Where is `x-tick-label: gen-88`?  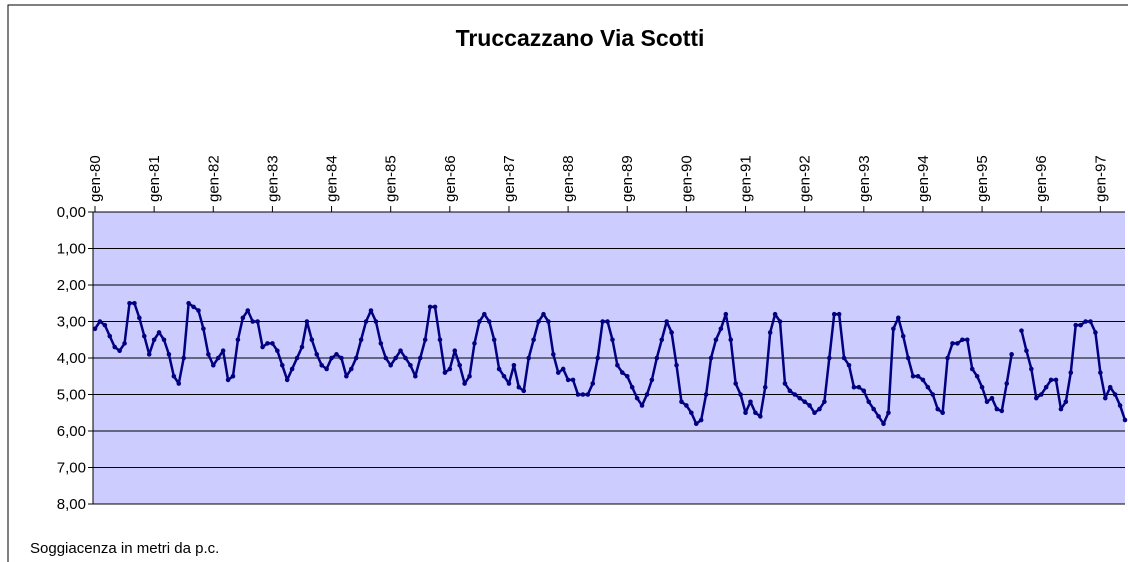
x-tick-label: gen-88 is located at coordinates (568, 178).